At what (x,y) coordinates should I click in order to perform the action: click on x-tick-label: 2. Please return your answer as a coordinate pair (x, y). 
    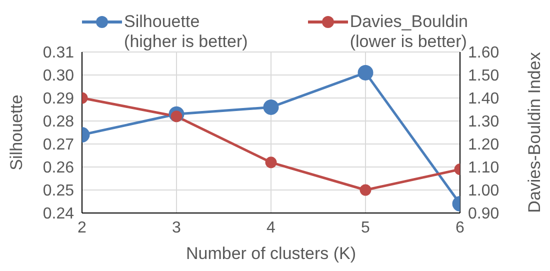
    Looking at the image, I should click on (82, 227).